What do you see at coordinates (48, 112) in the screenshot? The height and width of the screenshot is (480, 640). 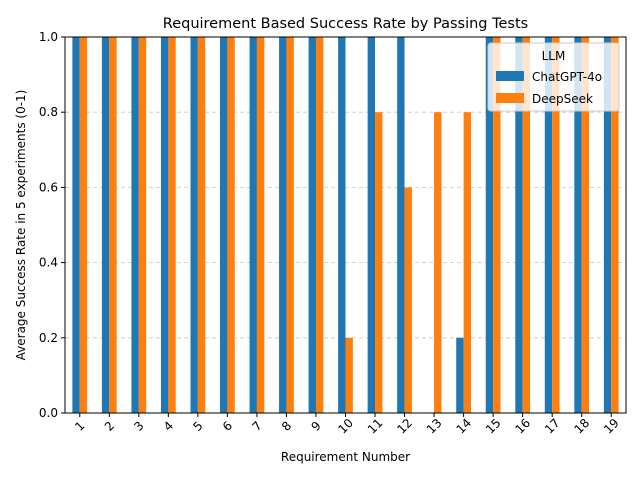 I see `y-tick-label: 0.8` at bounding box center [48, 112].